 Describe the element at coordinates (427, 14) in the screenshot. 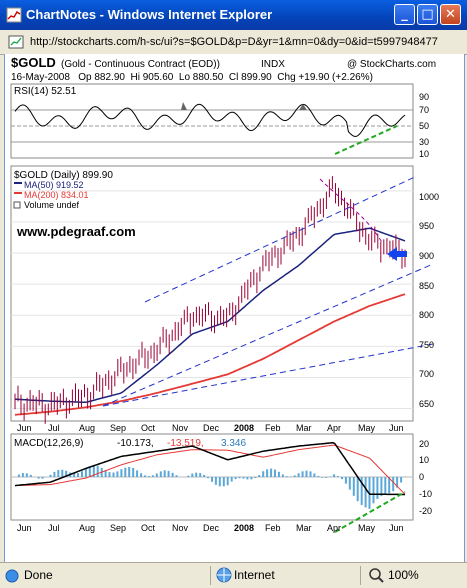

I see `maximize-button: □` at that location.